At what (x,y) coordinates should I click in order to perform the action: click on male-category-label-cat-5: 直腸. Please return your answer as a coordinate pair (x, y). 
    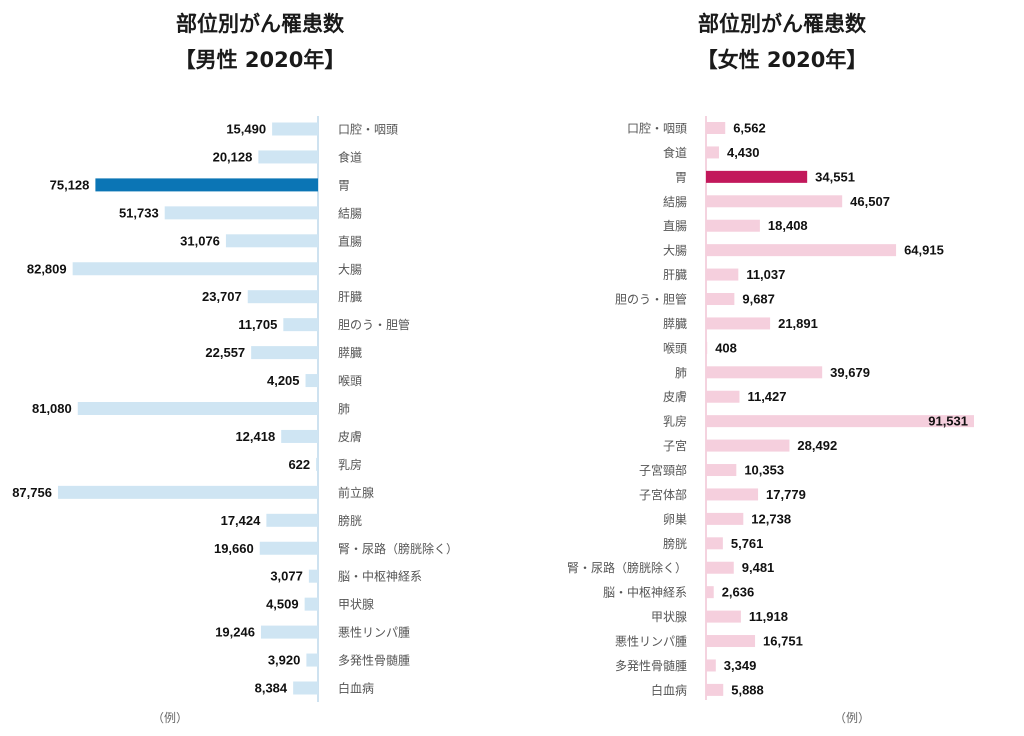
    Looking at the image, I should click on (350, 241).